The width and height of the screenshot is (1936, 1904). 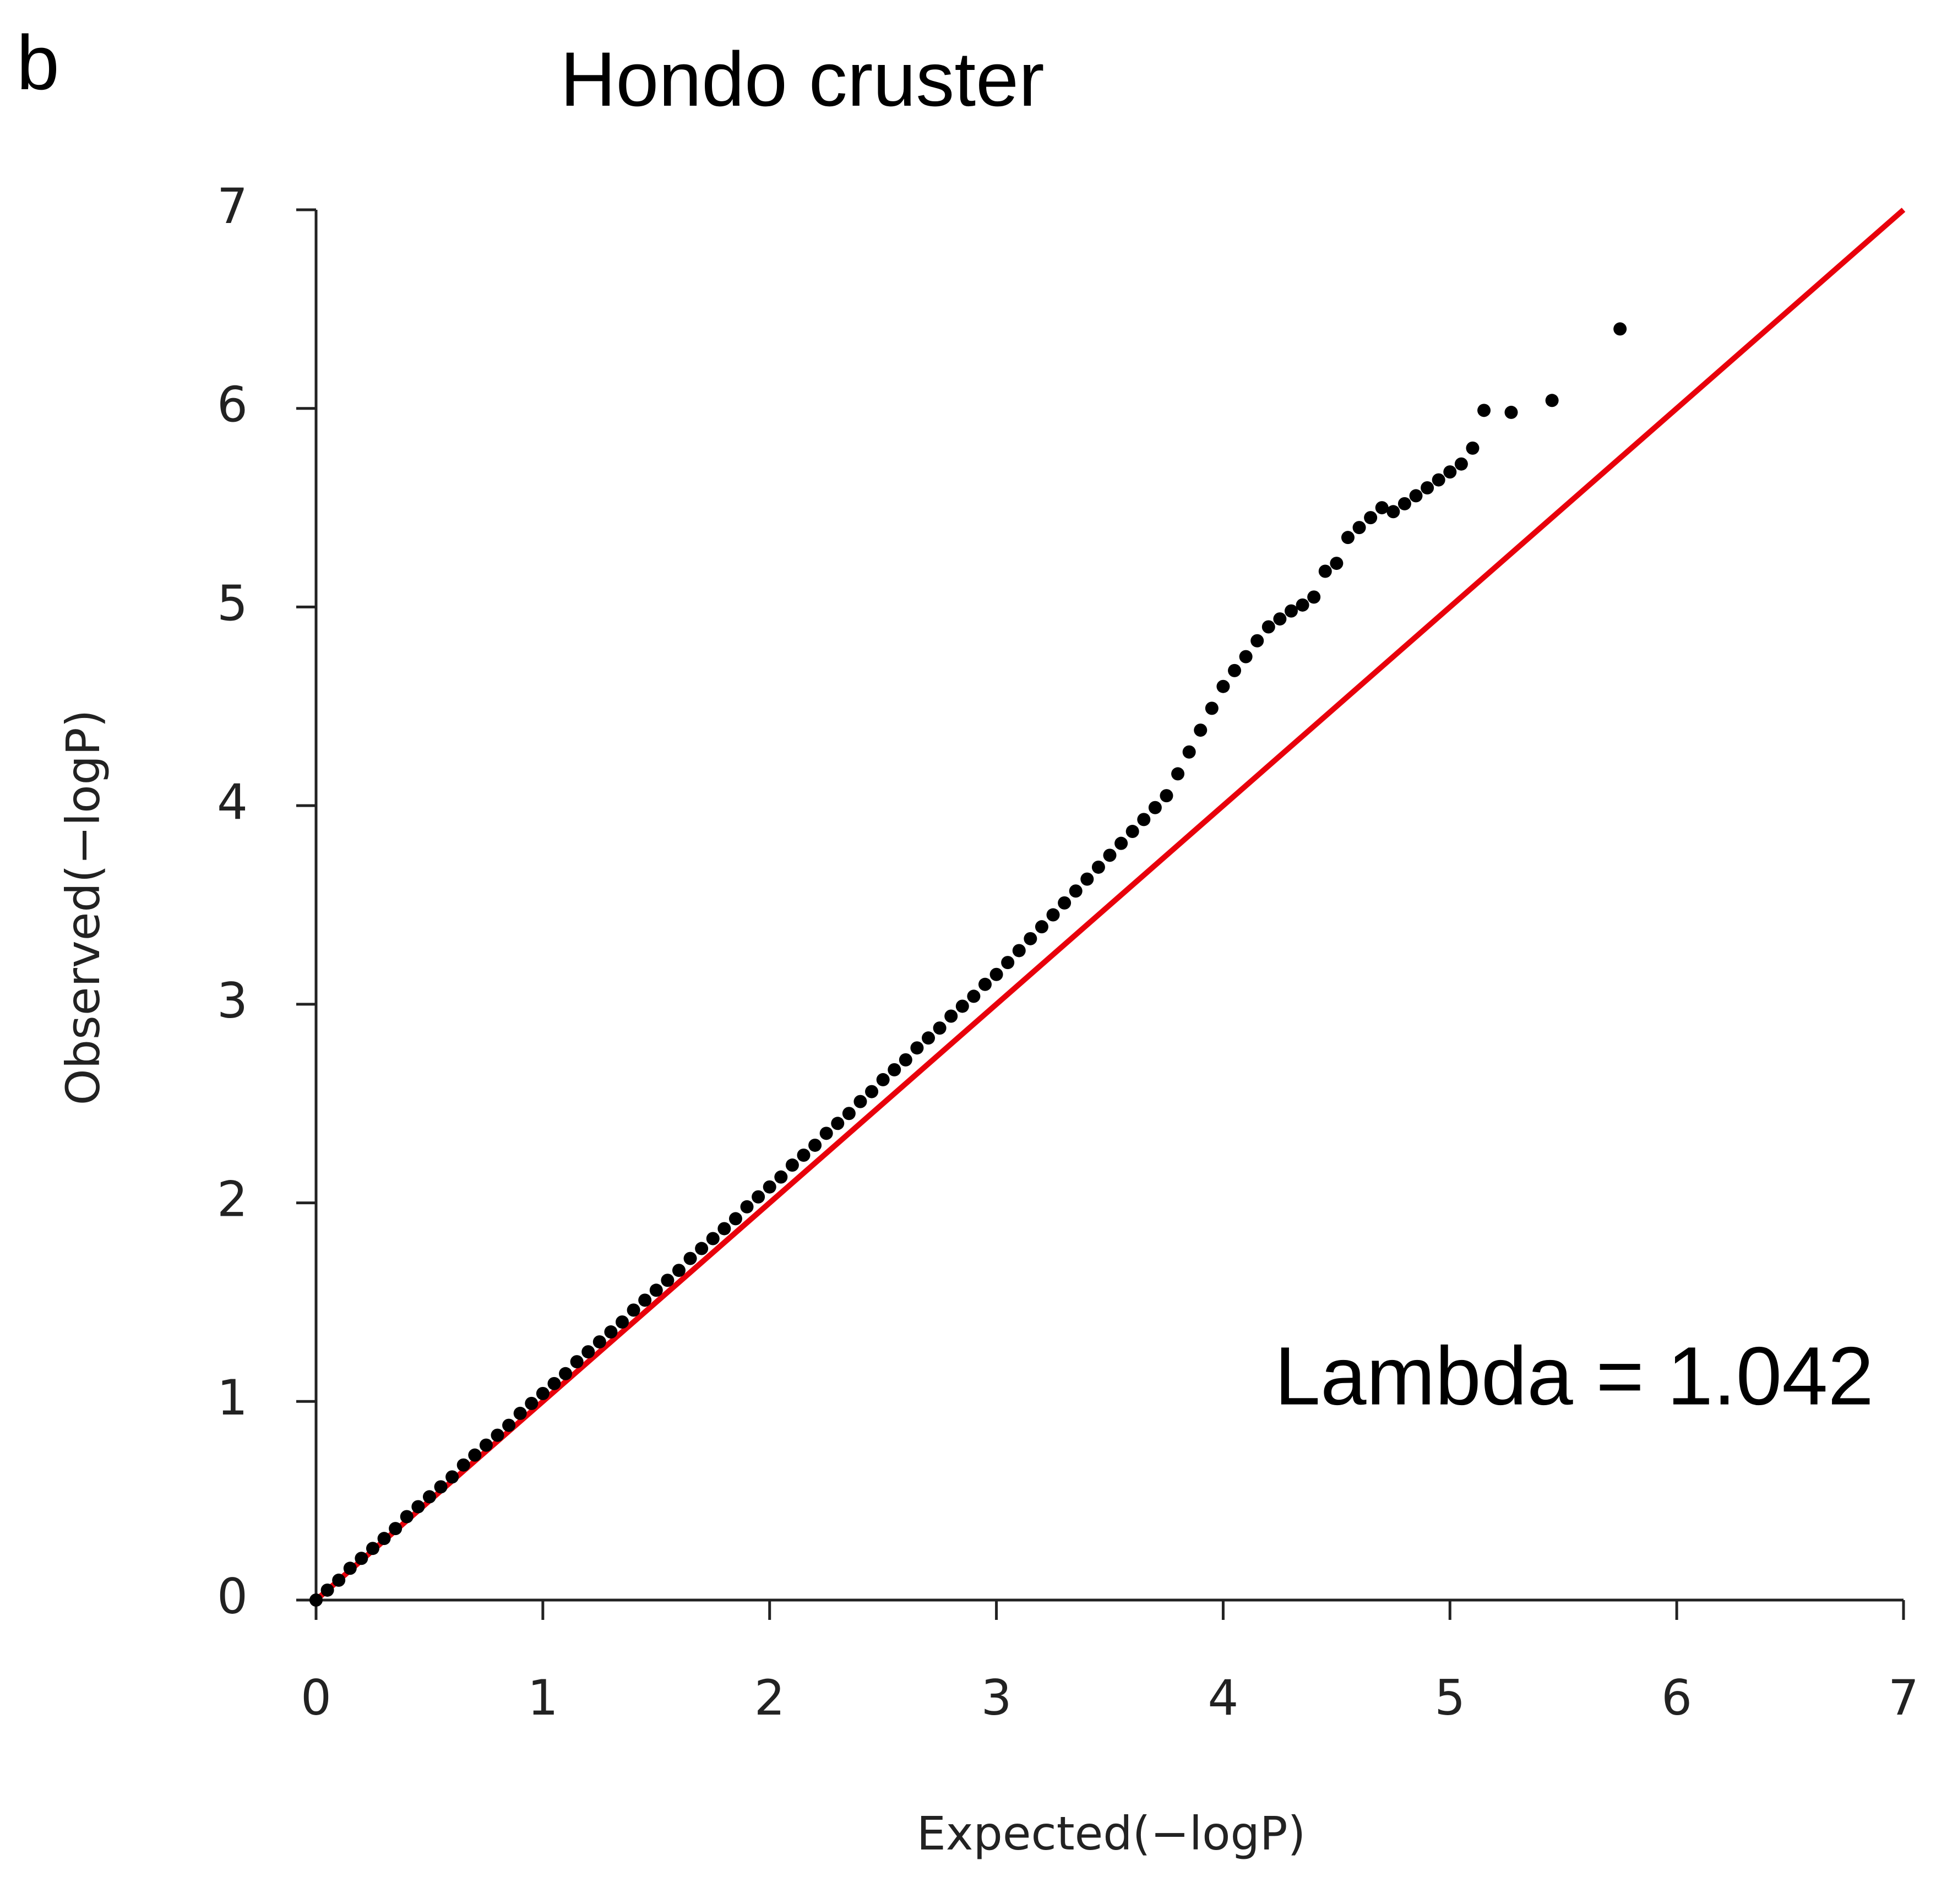 I want to click on x-tick-label: 1, so click(x=542, y=1697).